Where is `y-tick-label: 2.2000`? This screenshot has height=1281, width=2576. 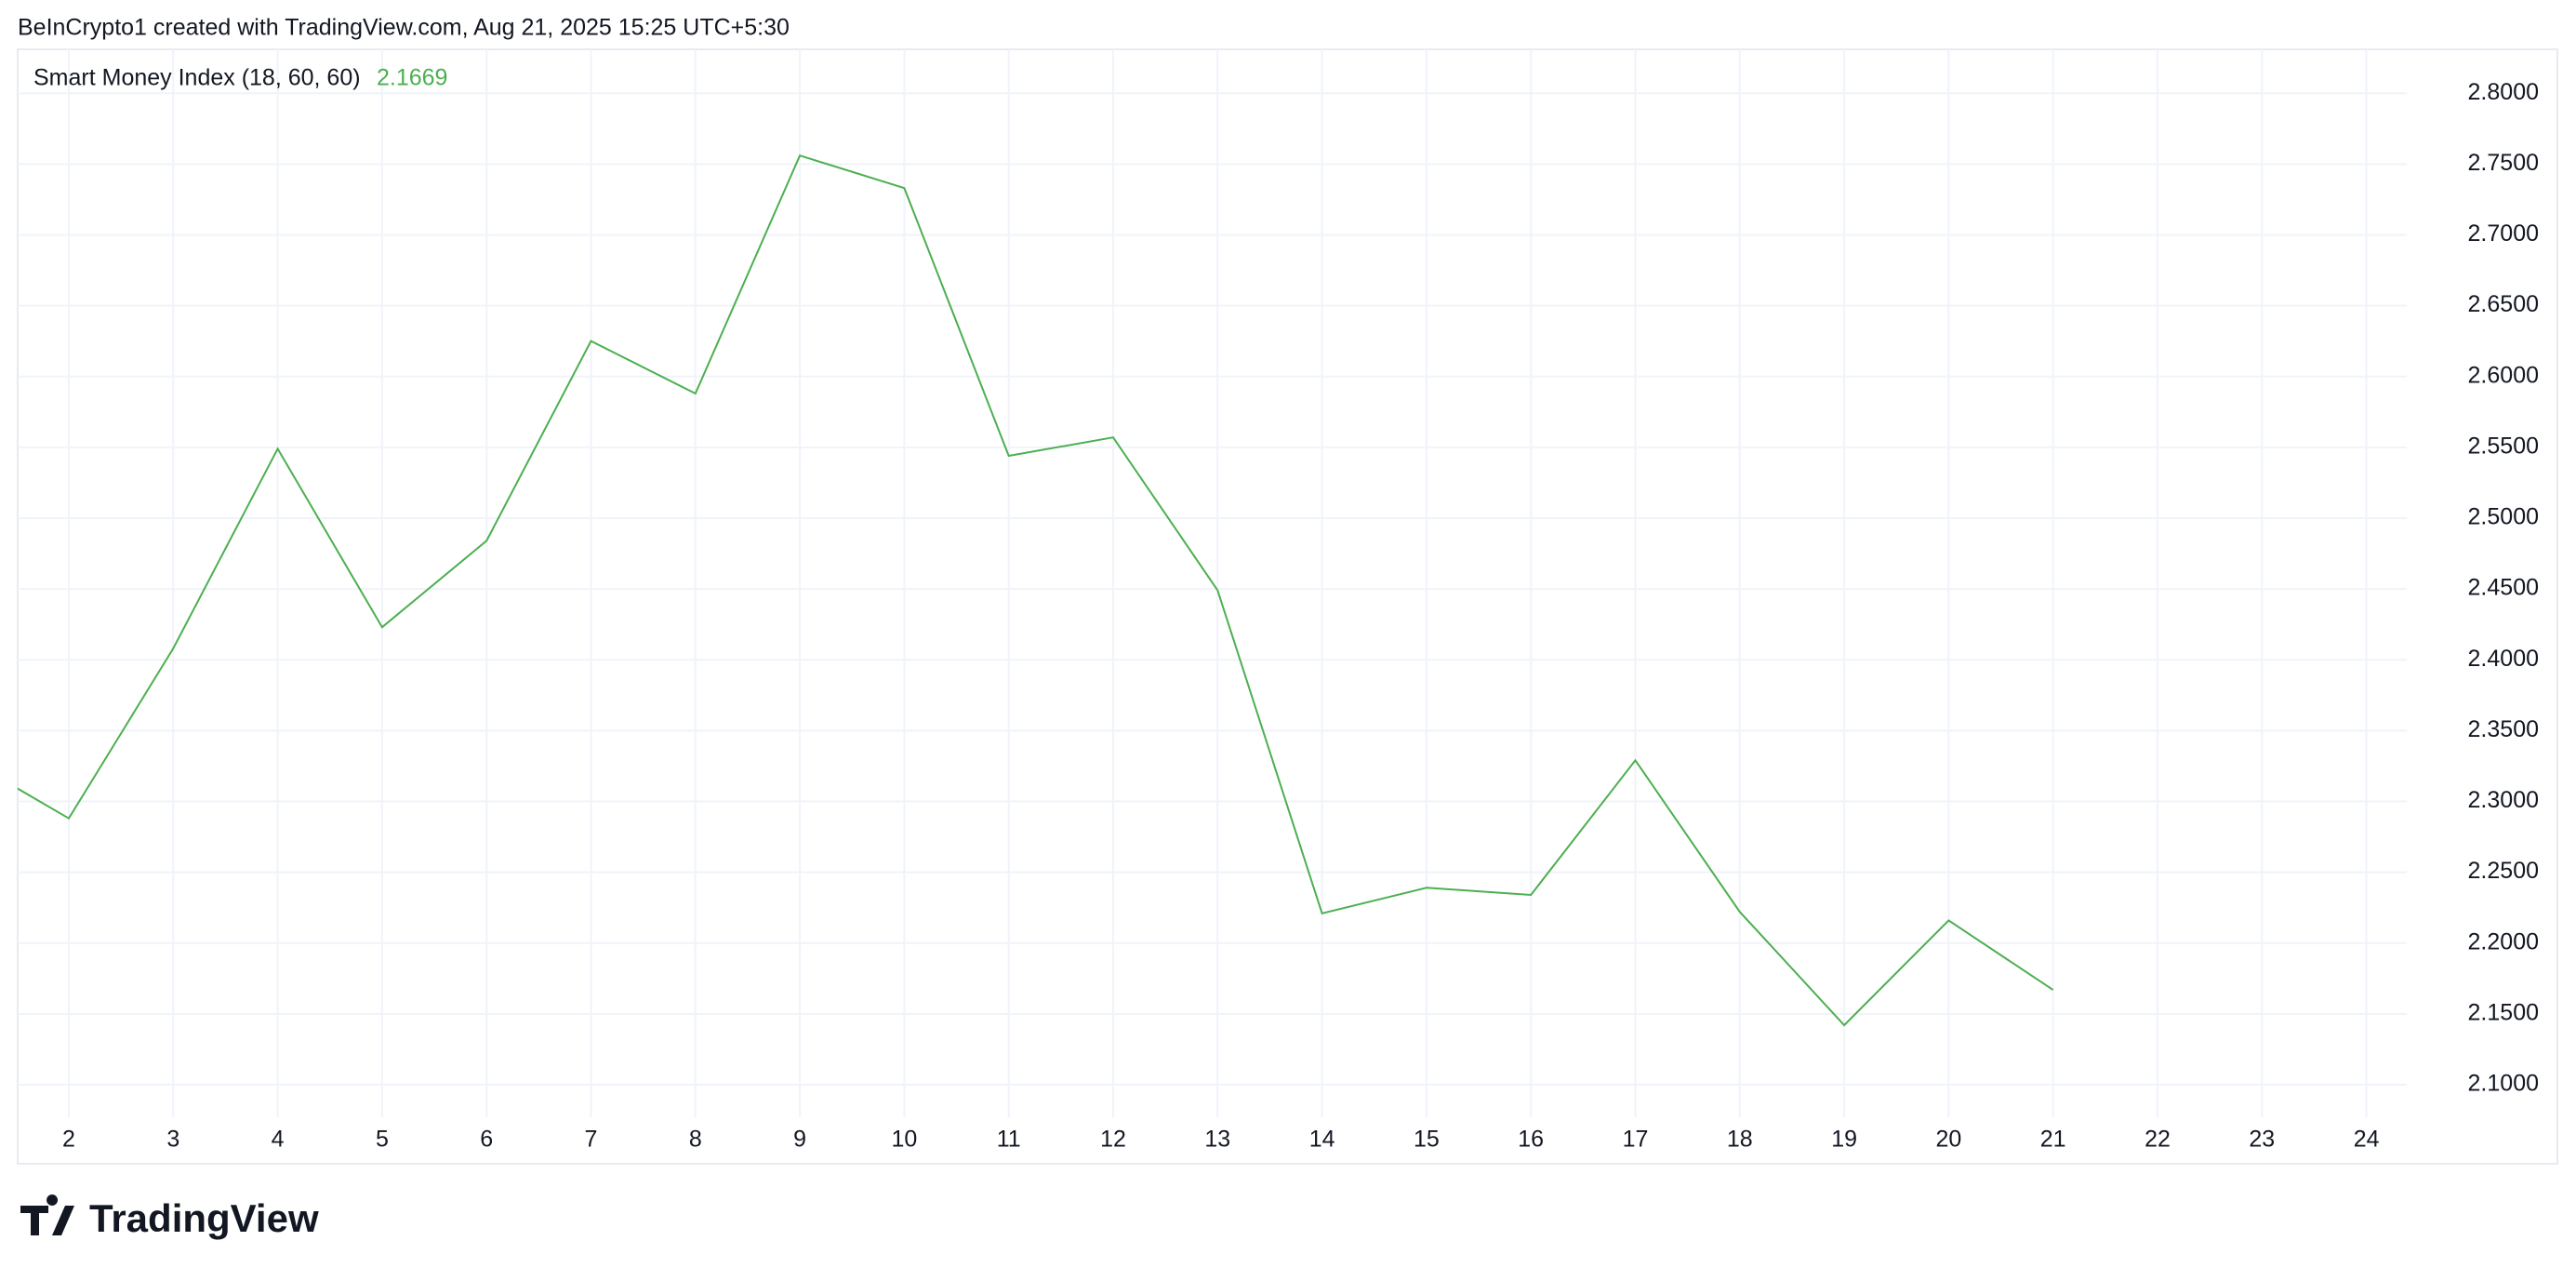
y-tick-label: 2.2000 is located at coordinates (2503, 941).